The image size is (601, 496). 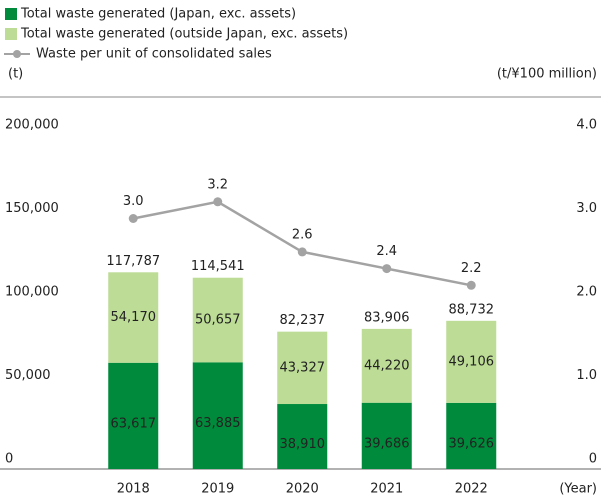 I want to click on x-tick-label: 2021, so click(x=386, y=489).